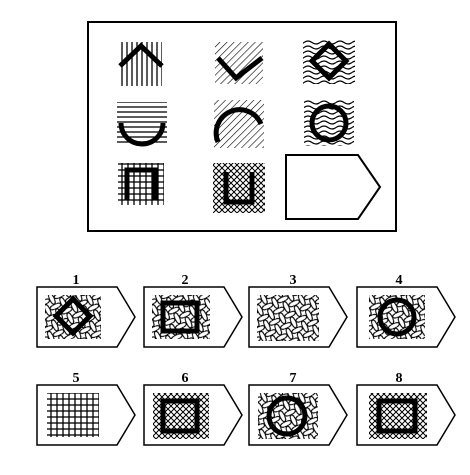  I want to click on square-open-top-shape, so click(239, 188).